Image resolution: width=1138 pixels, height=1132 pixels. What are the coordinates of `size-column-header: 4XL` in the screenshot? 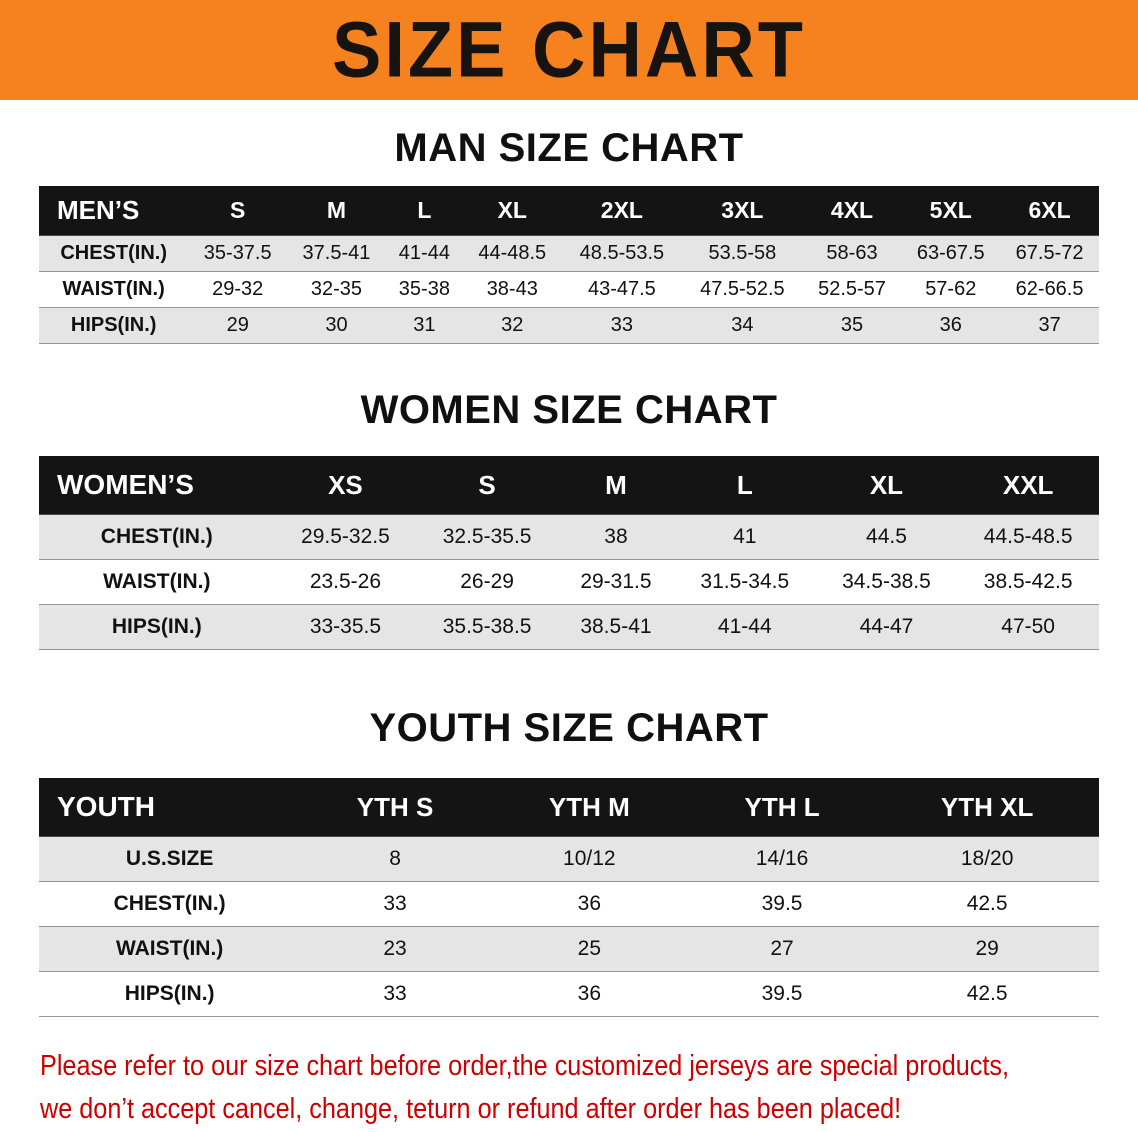 It's located at (852, 211).